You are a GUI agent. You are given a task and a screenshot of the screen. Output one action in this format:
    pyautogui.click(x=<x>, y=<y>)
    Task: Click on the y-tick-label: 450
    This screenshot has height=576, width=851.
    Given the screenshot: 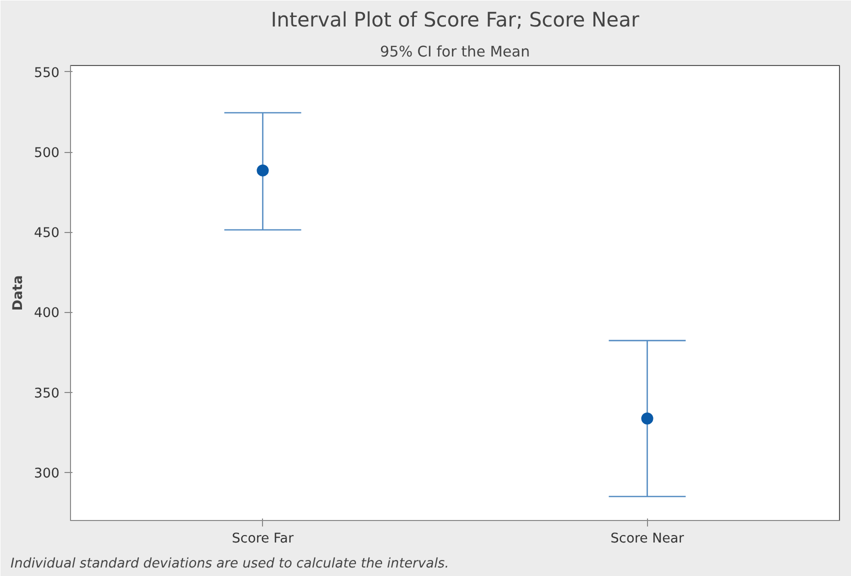 What is the action you would take?
    pyautogui.click(x=47, y=234)
    